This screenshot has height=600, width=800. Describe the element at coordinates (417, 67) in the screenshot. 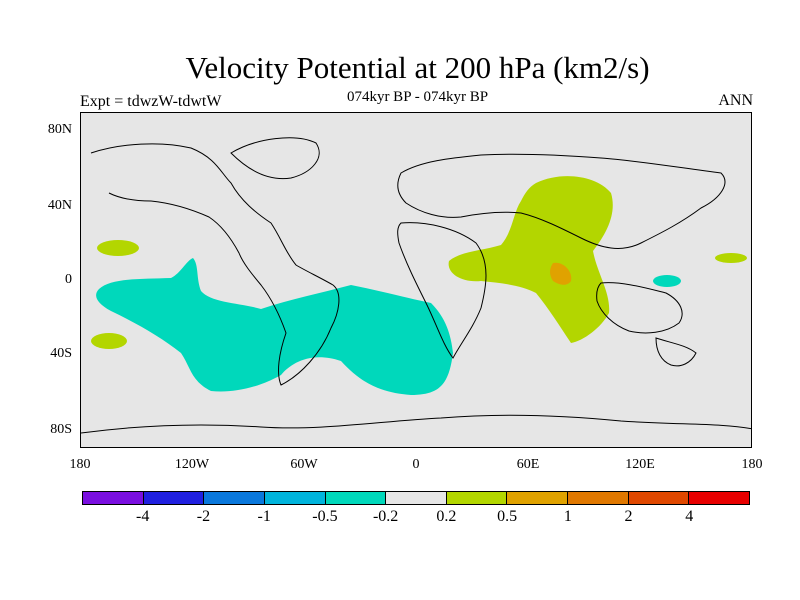

I see `map-title: Velocity Potential at 200 hPa (km2/s)` at that location.